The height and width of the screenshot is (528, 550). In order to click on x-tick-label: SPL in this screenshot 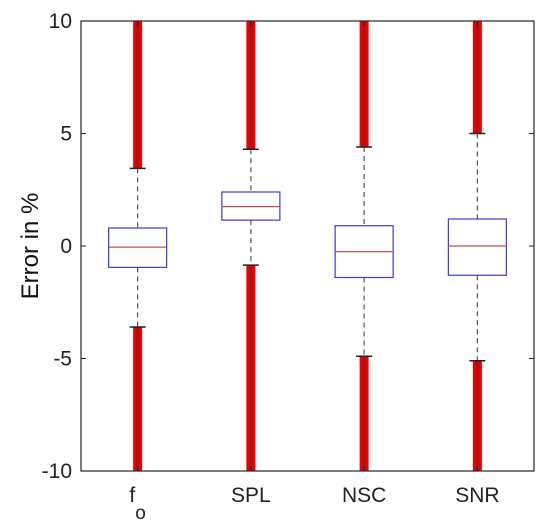, I will do `click(251, 495)`.